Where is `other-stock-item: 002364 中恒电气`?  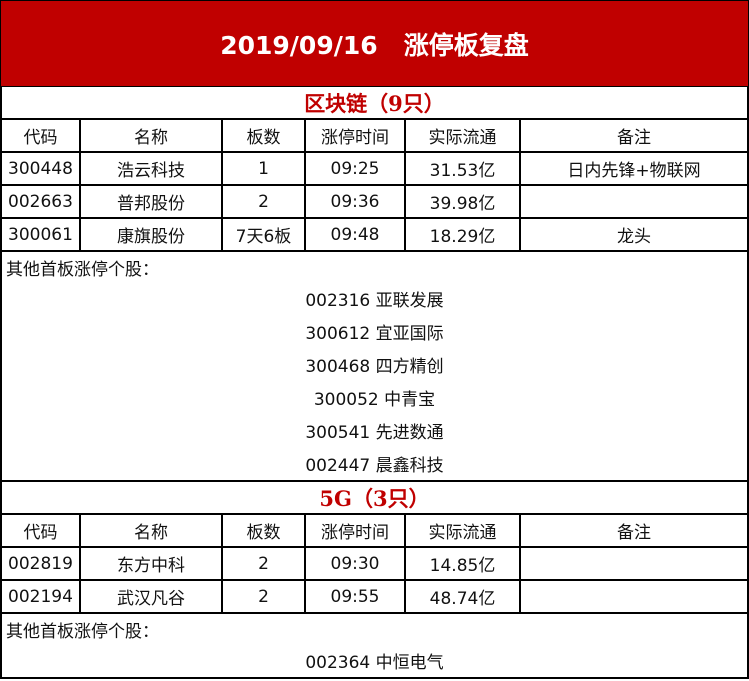
other-stock-item: 002364 中恒电气 is located at coordinates (374, 663).